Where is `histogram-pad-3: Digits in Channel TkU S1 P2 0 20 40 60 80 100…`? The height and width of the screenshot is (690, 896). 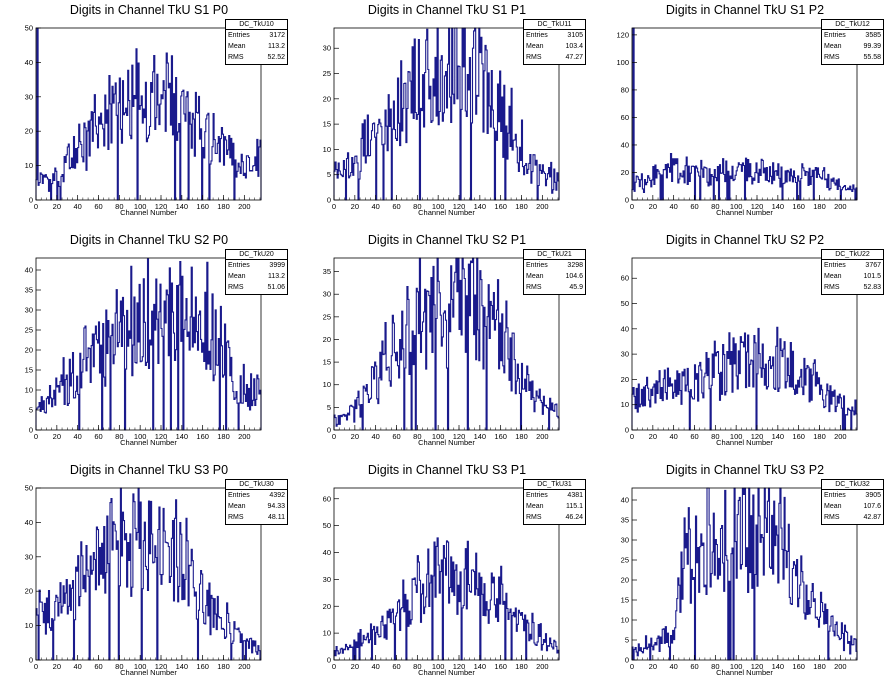
histogram-pad-3: Digits in Channel TkU S1 P2 0 20 40 60 80 100… is located at coordinates (745, 115).